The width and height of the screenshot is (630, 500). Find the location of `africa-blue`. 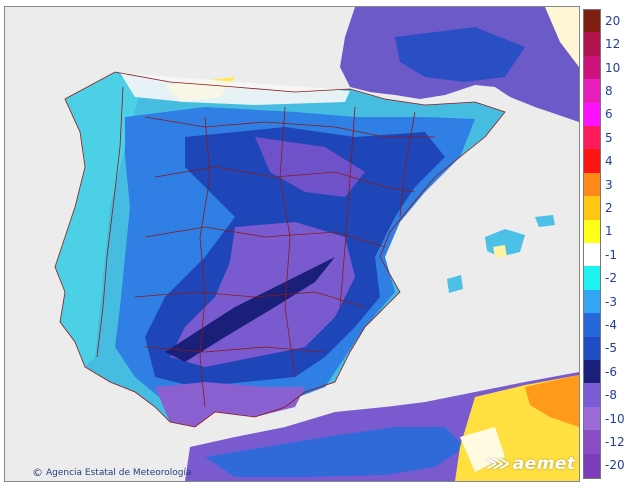

africa-blue is located at coordinates (335, 452).